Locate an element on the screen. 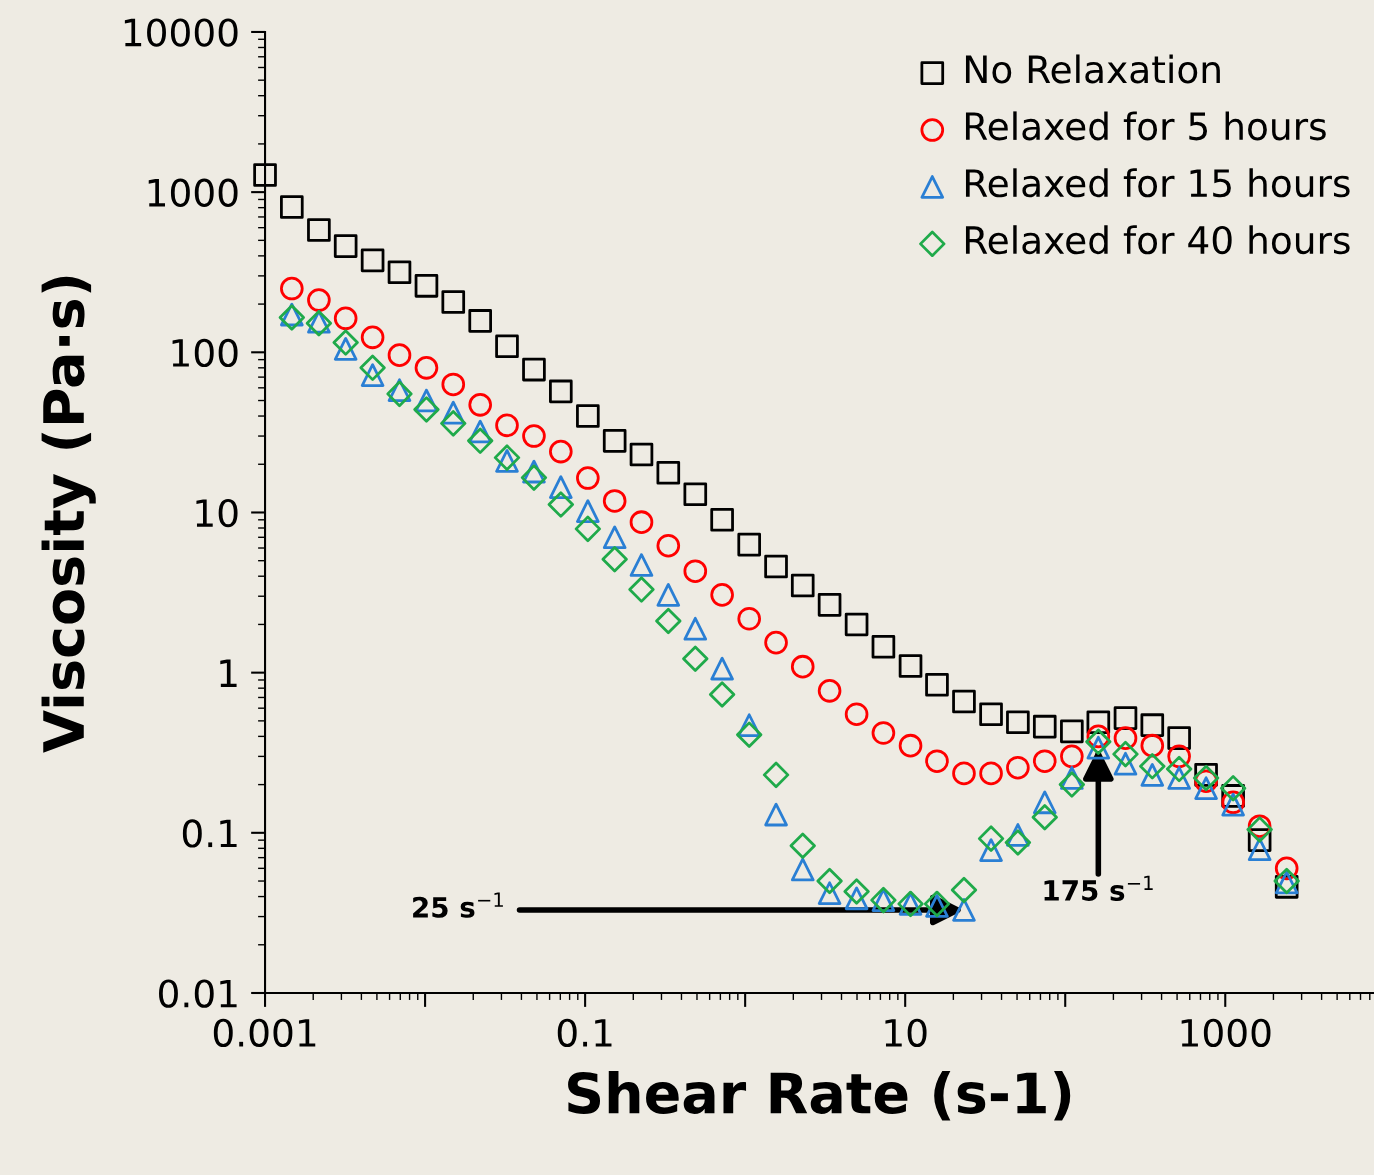 The height and width of the screenshot is (1175, 1374). y-tick-label: 0.1 is located at coordinates (209, 833).